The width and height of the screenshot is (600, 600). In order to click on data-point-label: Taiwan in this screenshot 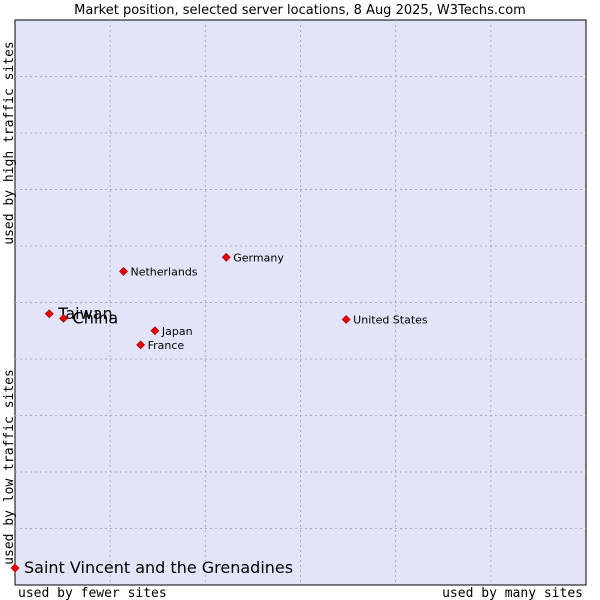, I will do `click(84, 313)`.